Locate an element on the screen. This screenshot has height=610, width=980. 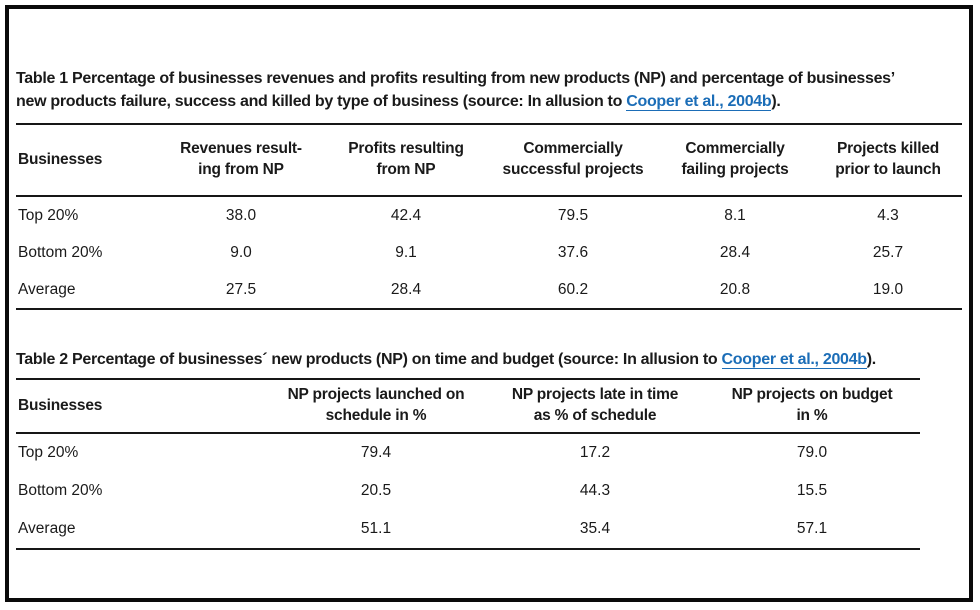
table2-caption-suffix: ). is located at coordinates (871, 359).